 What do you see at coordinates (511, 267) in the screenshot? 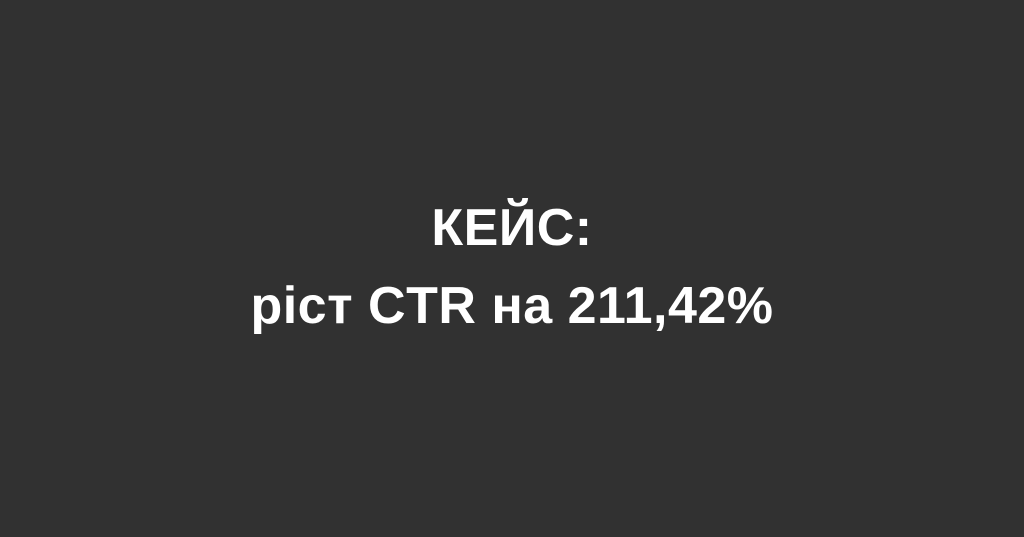
I see `headline: КЕЙС: ріст CTR на 211,42%` at bounding box center [511, 267].